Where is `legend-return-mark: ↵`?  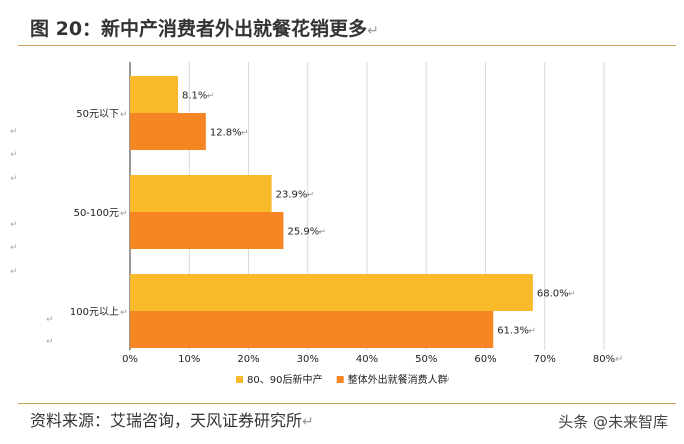 legend-return-mark: ↵ is located at coordinates (447, 381).